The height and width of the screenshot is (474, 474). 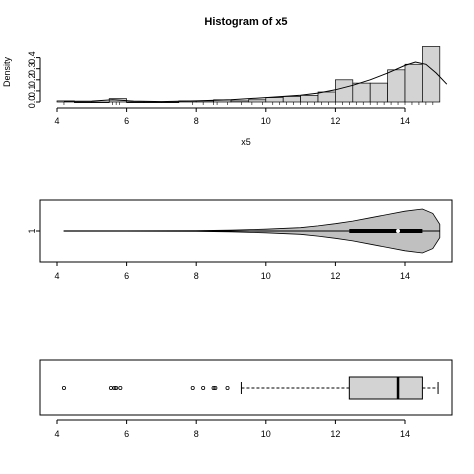 What do you see at coordinates (405, 121) in the screenshot?
I see `x-tick-label: 14` at bounding box center [405, 121].